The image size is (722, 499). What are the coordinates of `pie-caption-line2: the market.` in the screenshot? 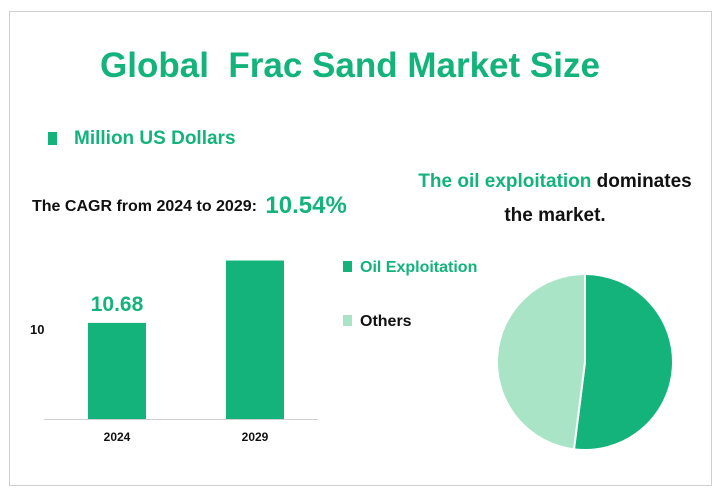 It's located at (555, 215).